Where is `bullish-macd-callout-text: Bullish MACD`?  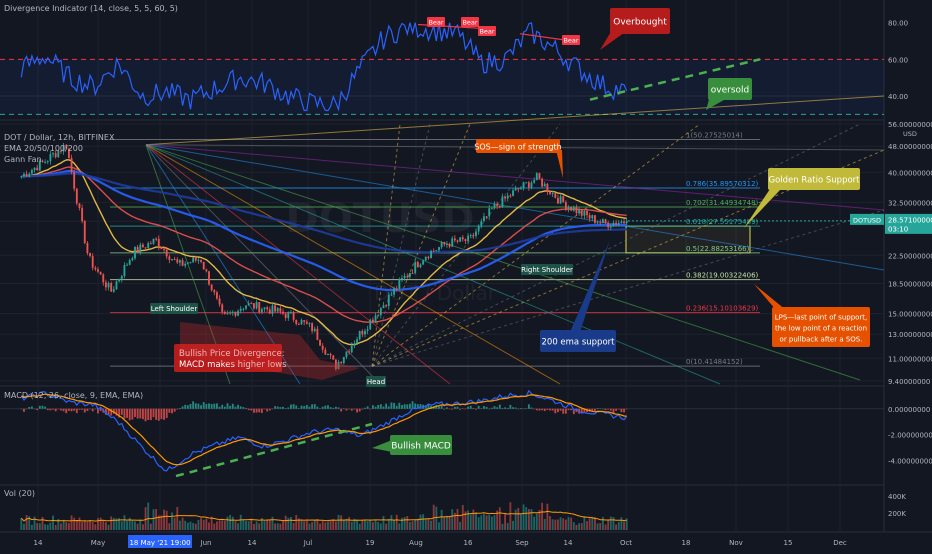
bullish-macd-callout-text: Bullish MACD is located at coordinates (421, 447).